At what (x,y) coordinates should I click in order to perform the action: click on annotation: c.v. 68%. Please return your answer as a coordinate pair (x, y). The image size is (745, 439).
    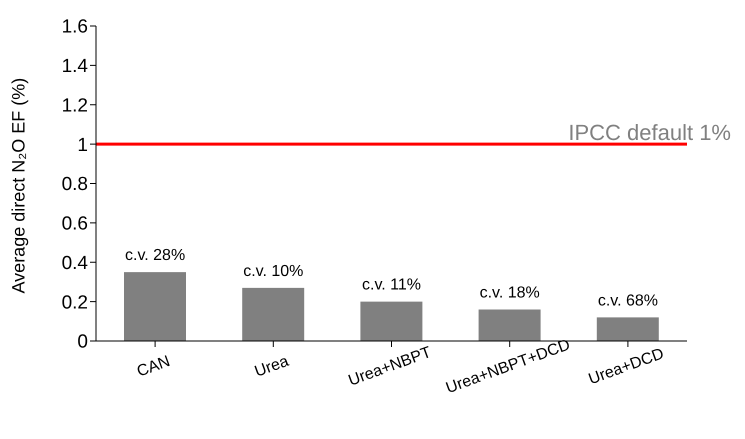
    Looking at the image, I should click on (628, 301).